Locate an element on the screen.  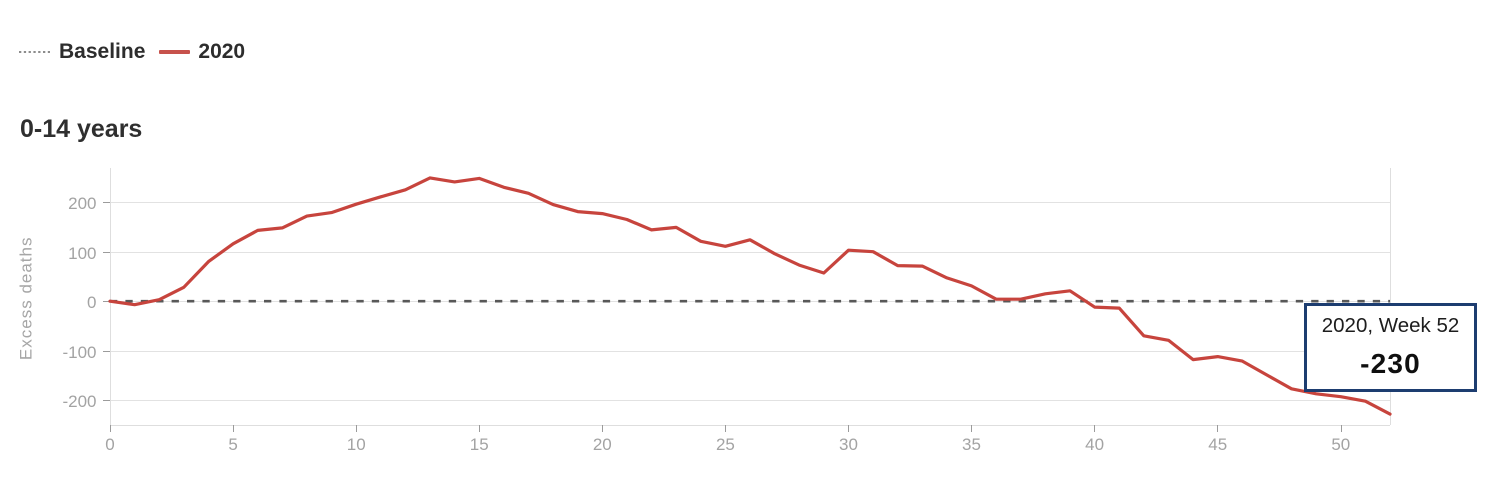
svg-text: 45 is located at coordinates (1217, 444).